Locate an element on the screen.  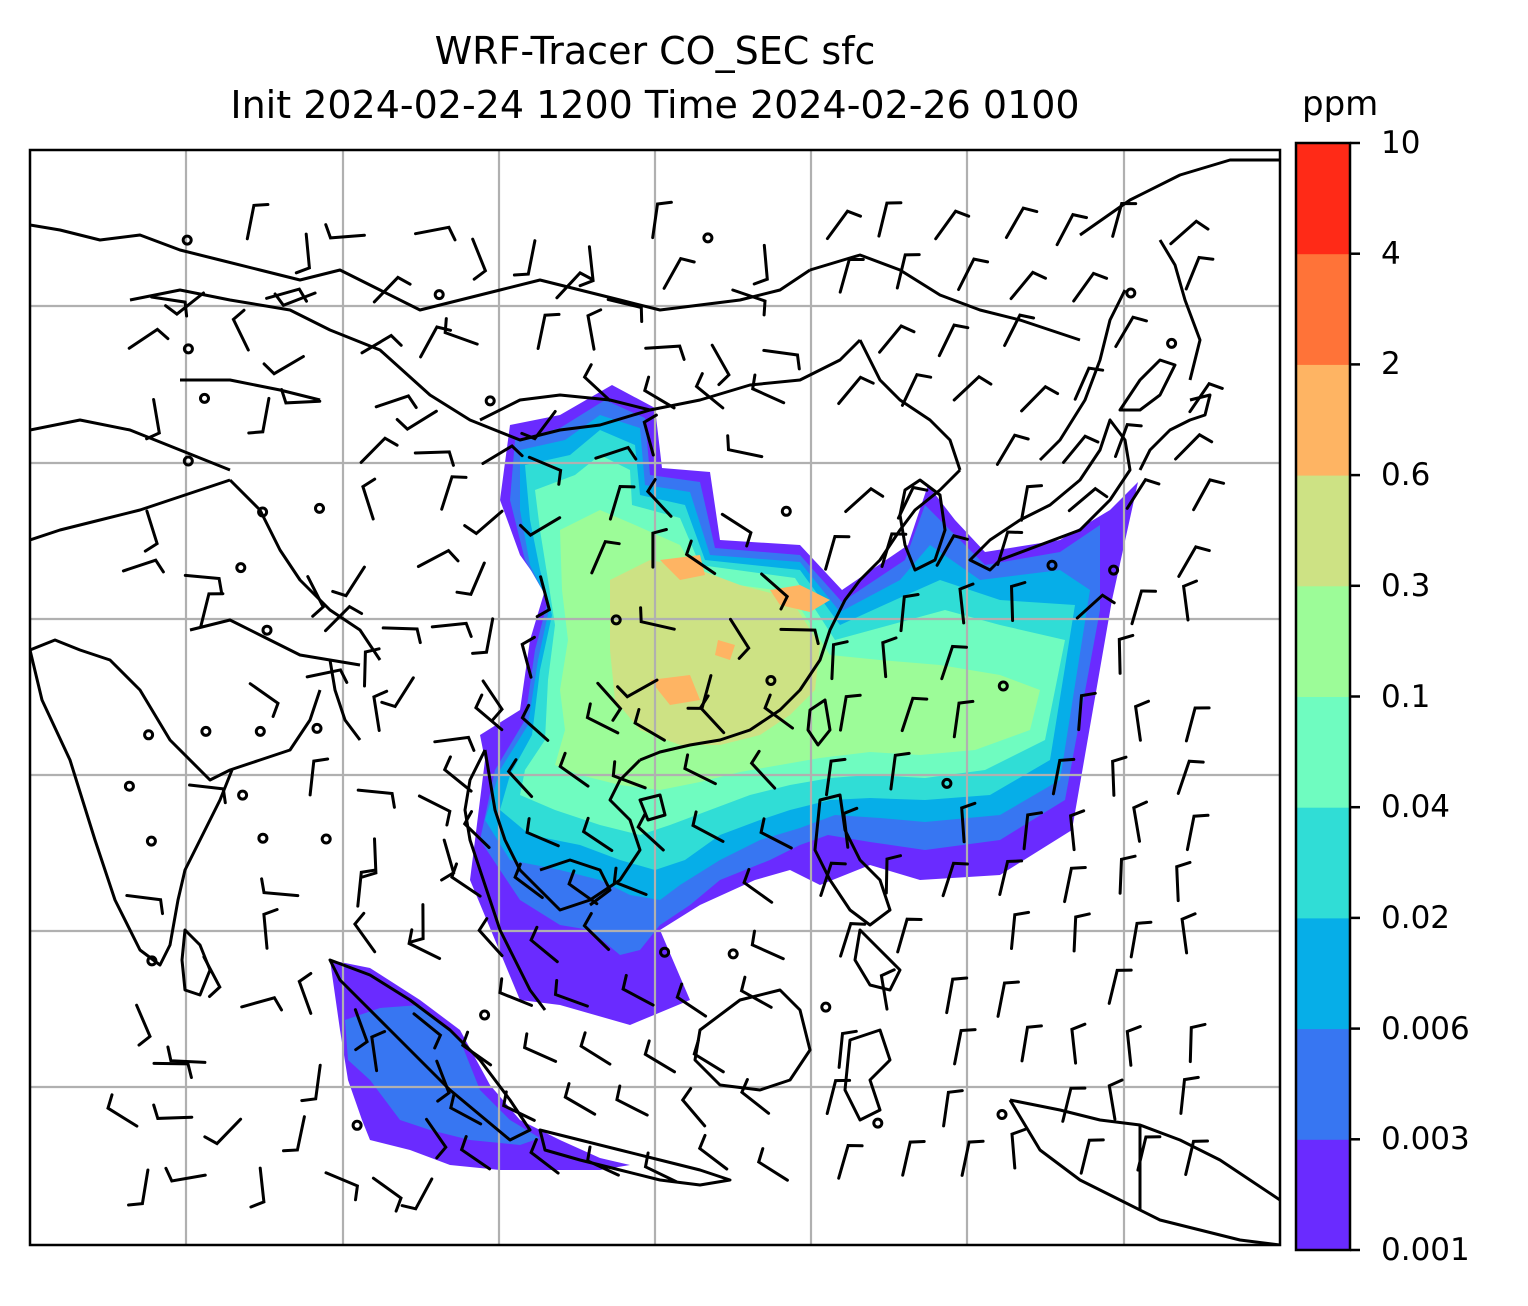
colorbar-tick-label: 2 is located at coordinates (1391, 364).